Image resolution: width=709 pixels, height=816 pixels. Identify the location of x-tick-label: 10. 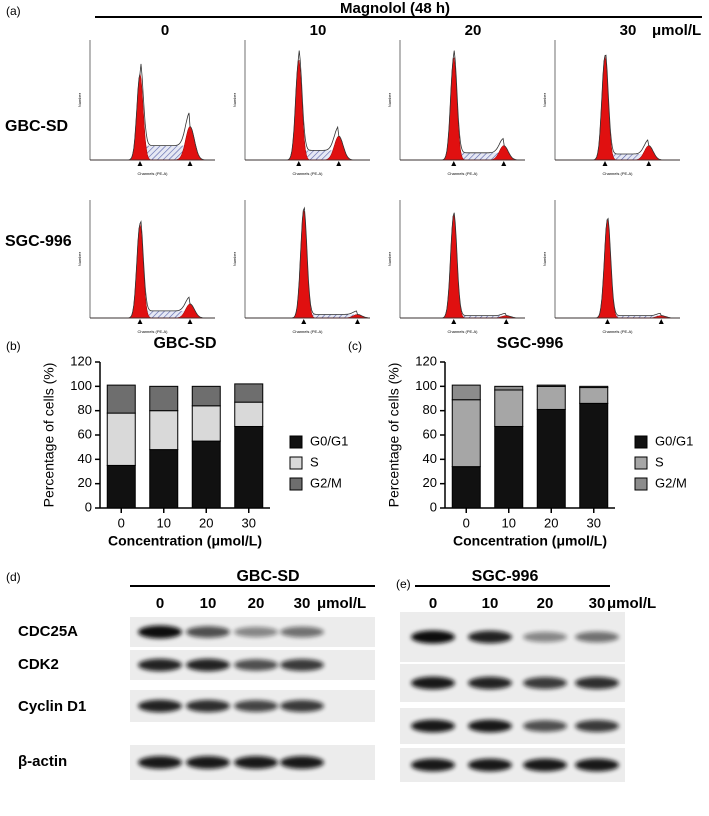
(509, 522).